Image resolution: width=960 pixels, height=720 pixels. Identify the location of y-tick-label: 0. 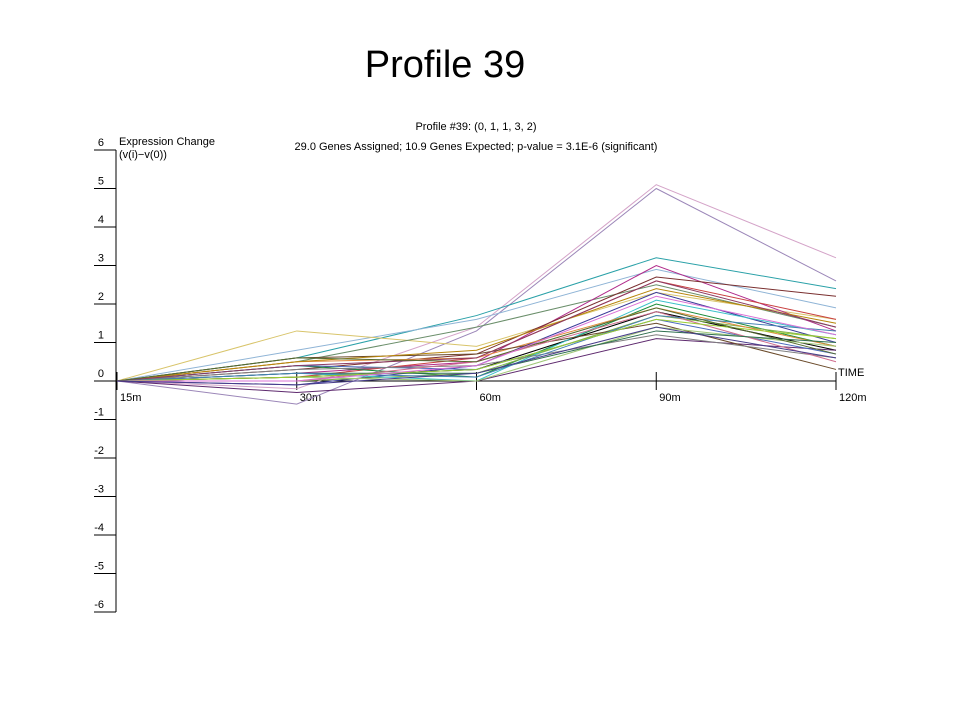
(101, 374).